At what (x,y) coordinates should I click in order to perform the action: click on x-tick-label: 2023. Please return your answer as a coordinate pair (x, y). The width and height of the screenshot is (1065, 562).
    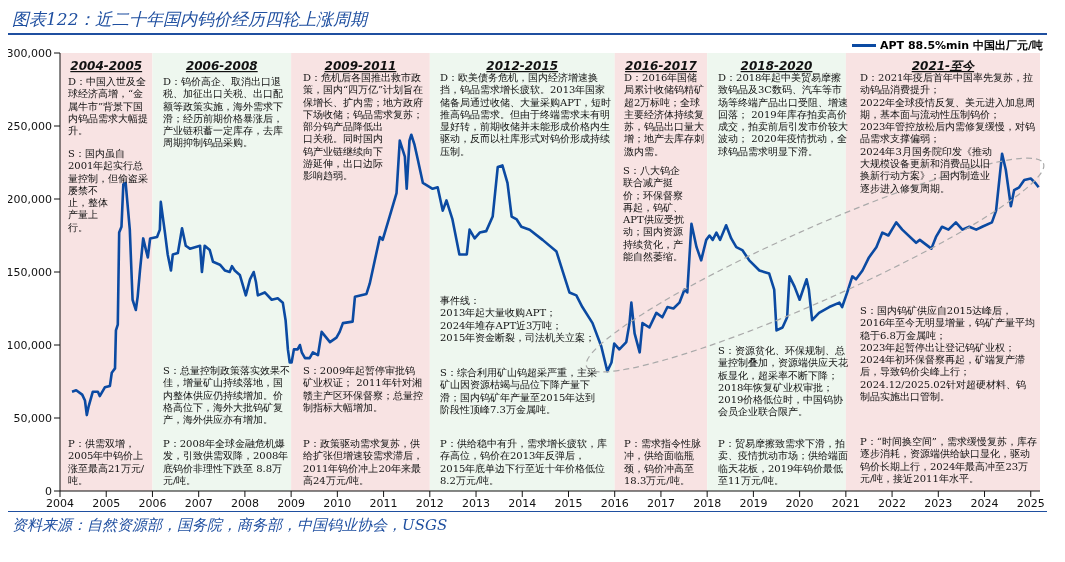
    Looking at the image, I should click on (938, 503).